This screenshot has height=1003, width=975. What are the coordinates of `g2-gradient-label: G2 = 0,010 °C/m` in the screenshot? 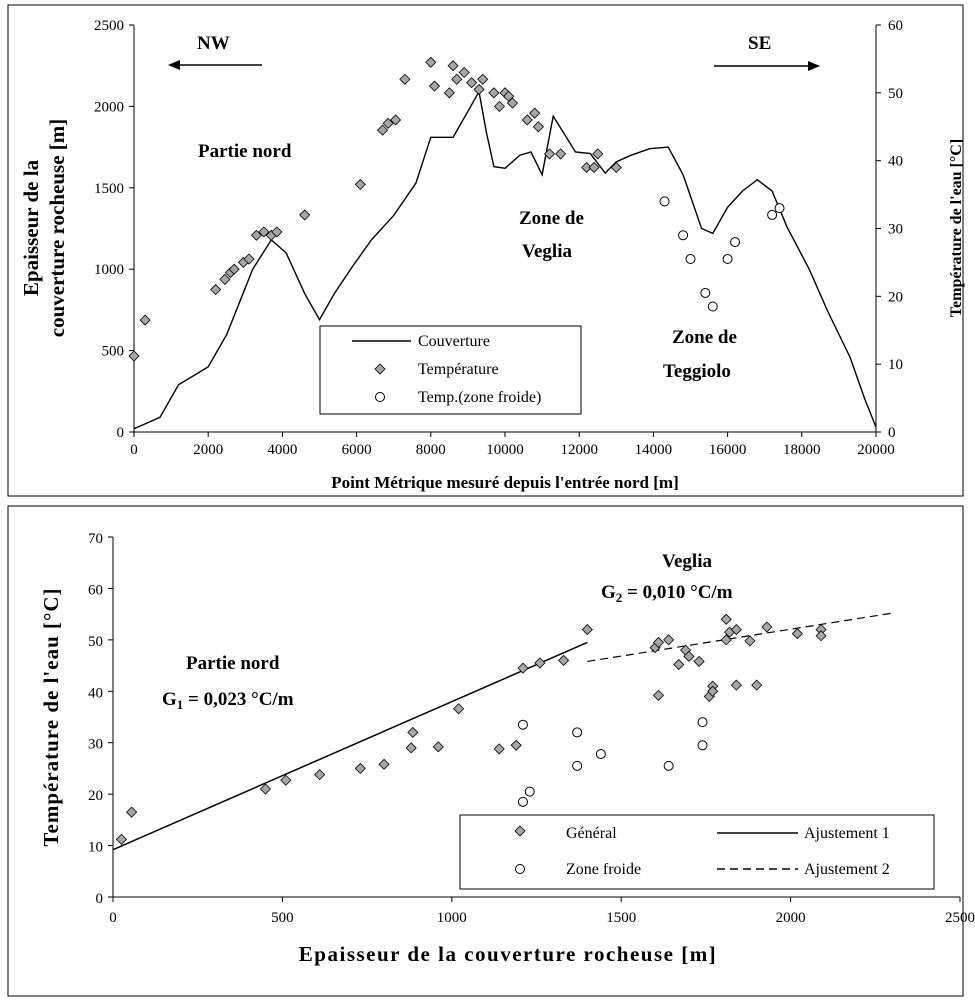 It's located at (667, 593).